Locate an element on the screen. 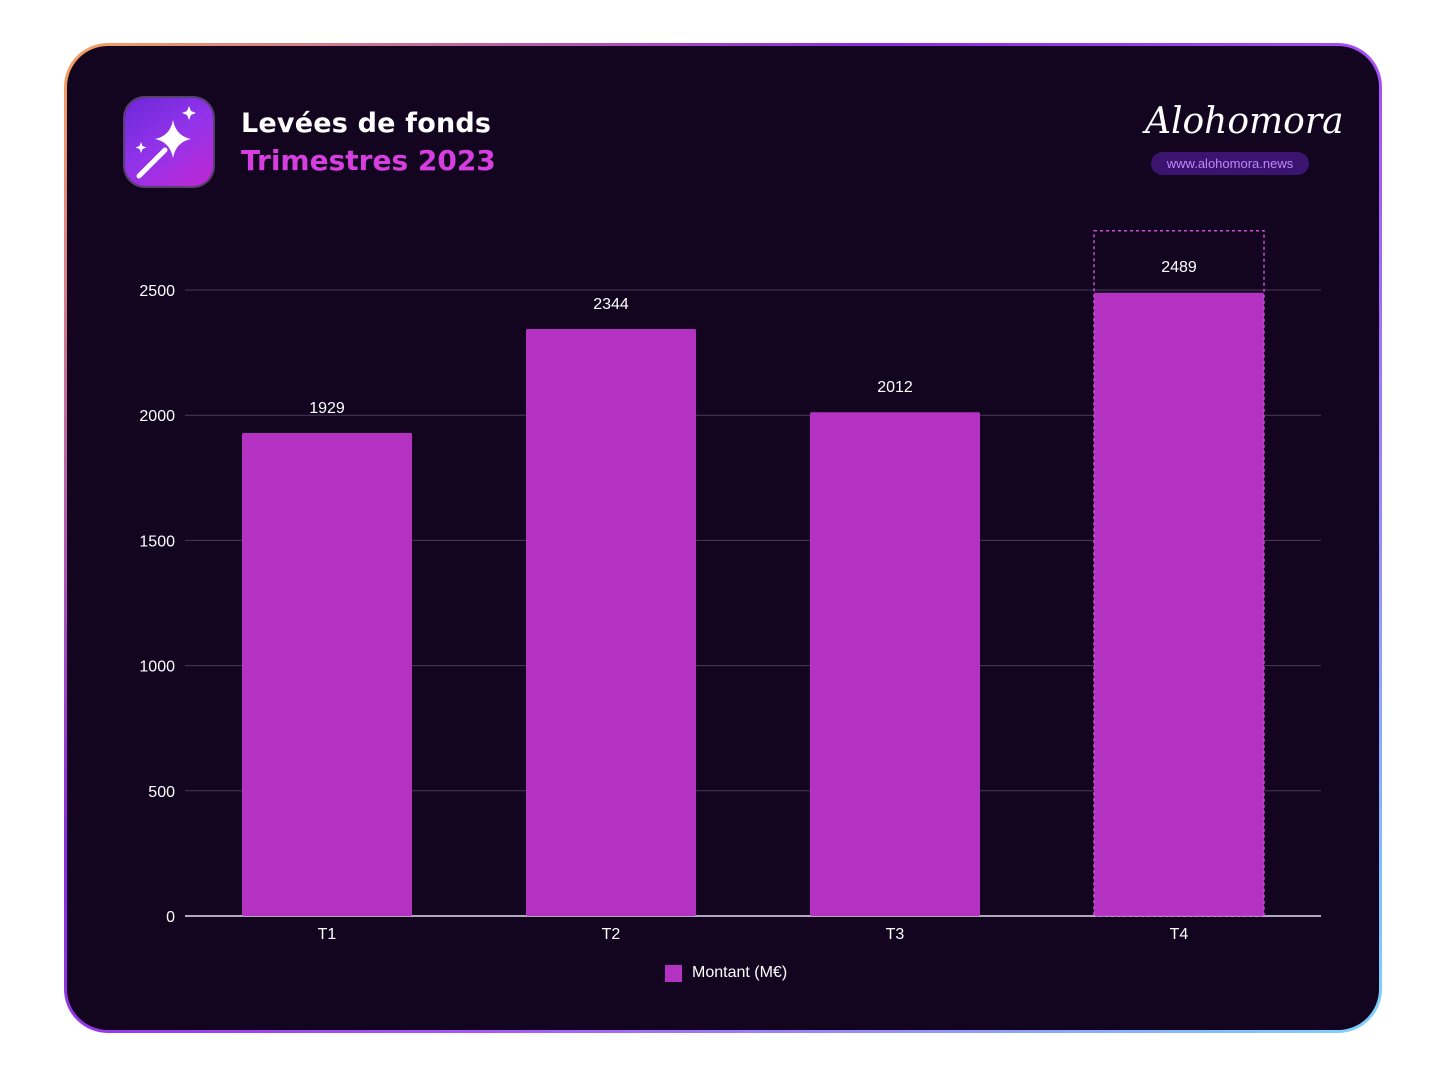 The image size is (1456, 1079). legend: Montant (M€) is located at coordinates (726, 973).